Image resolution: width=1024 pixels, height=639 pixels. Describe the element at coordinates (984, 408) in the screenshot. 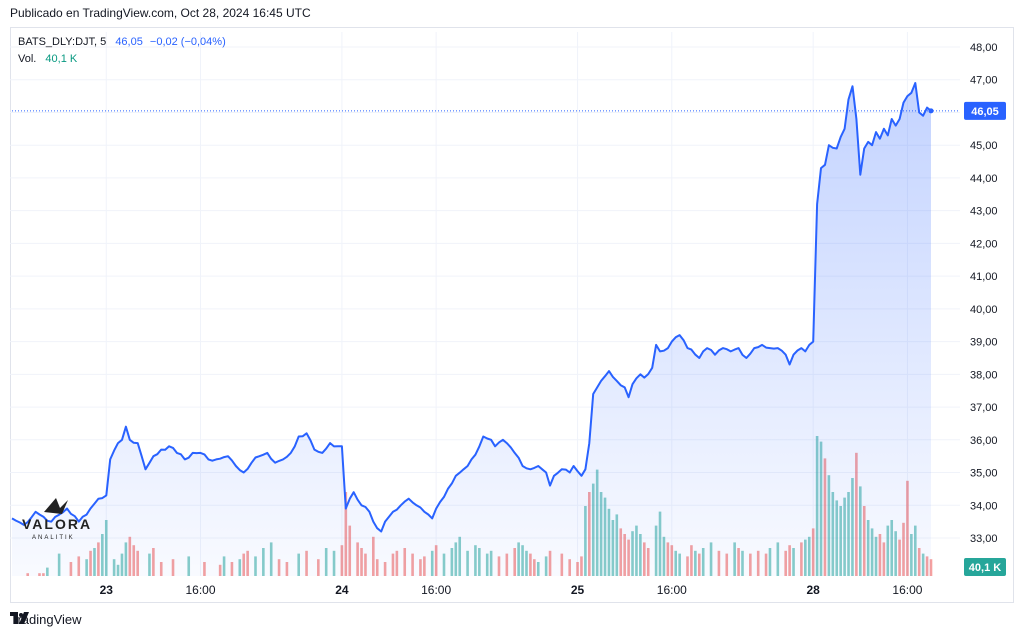

I see `y-tick-label: 37,00` at that location.